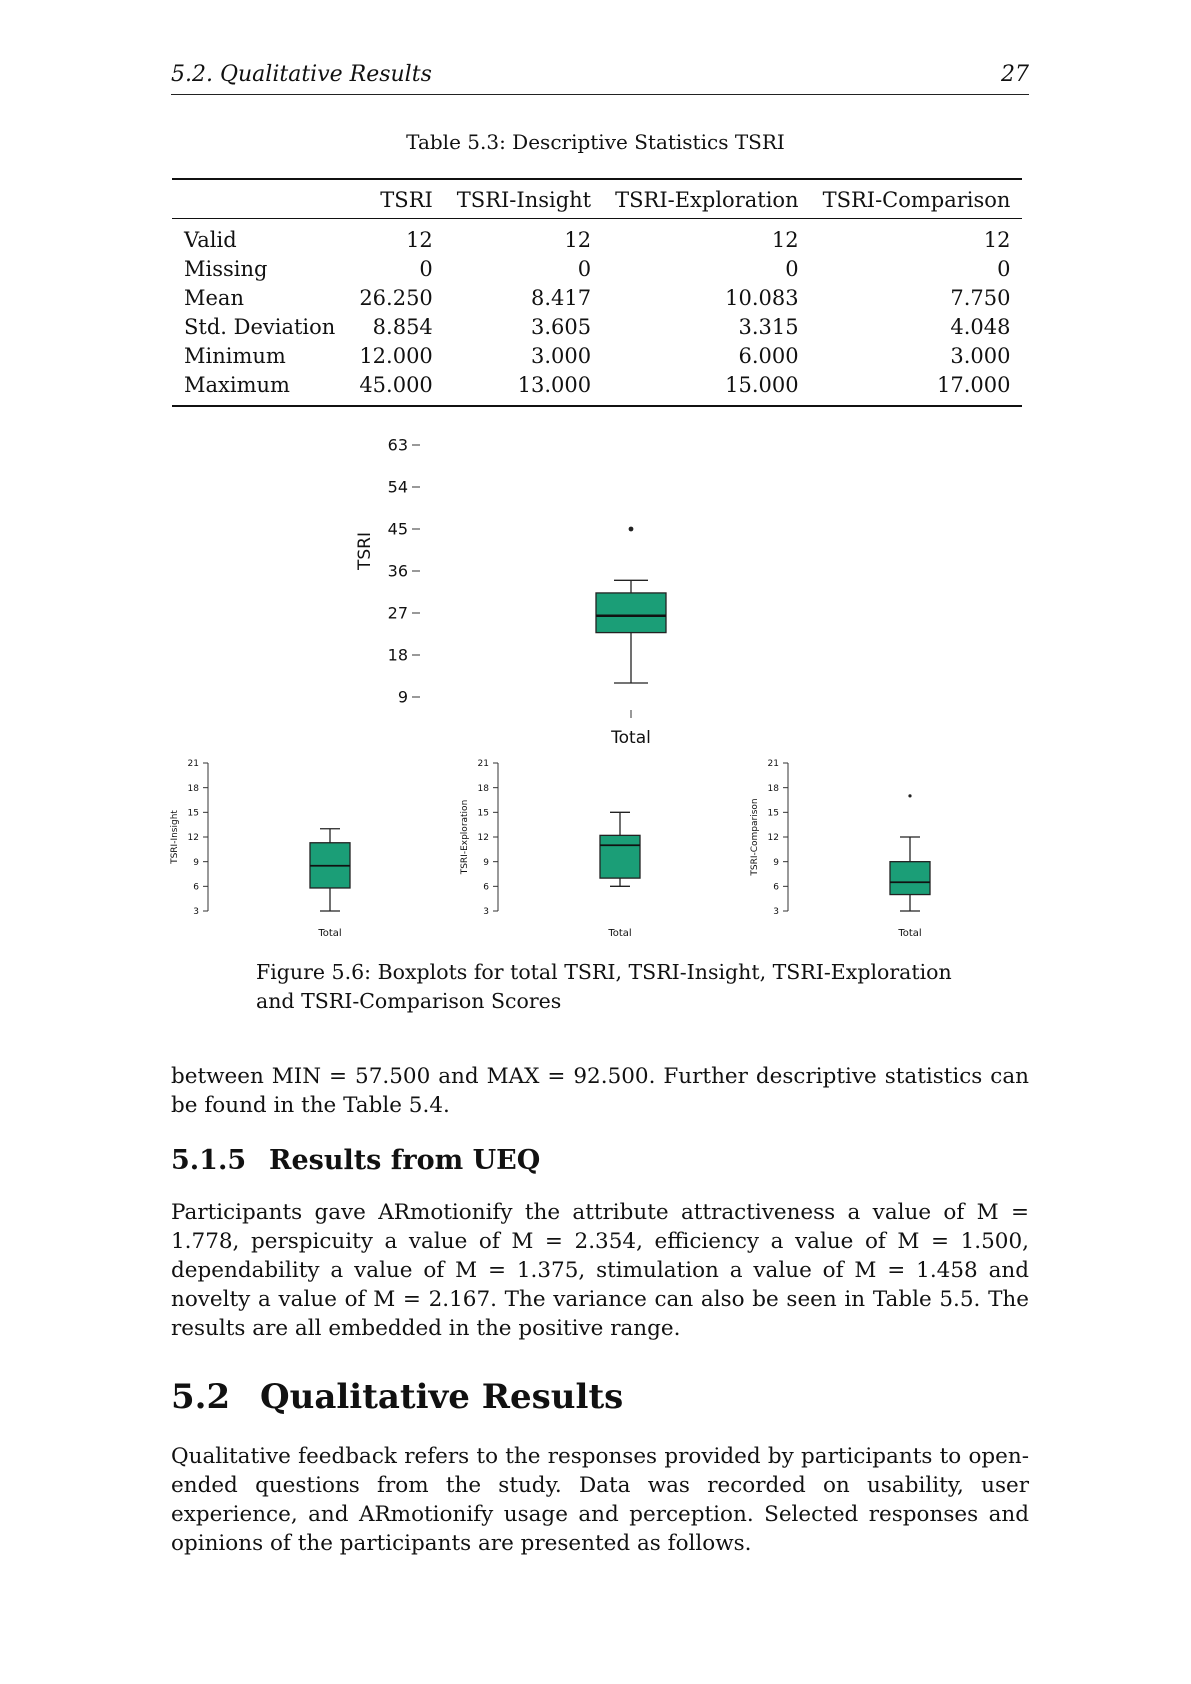  I want to click on y-axis-label: TSRI, so click(365, 551).